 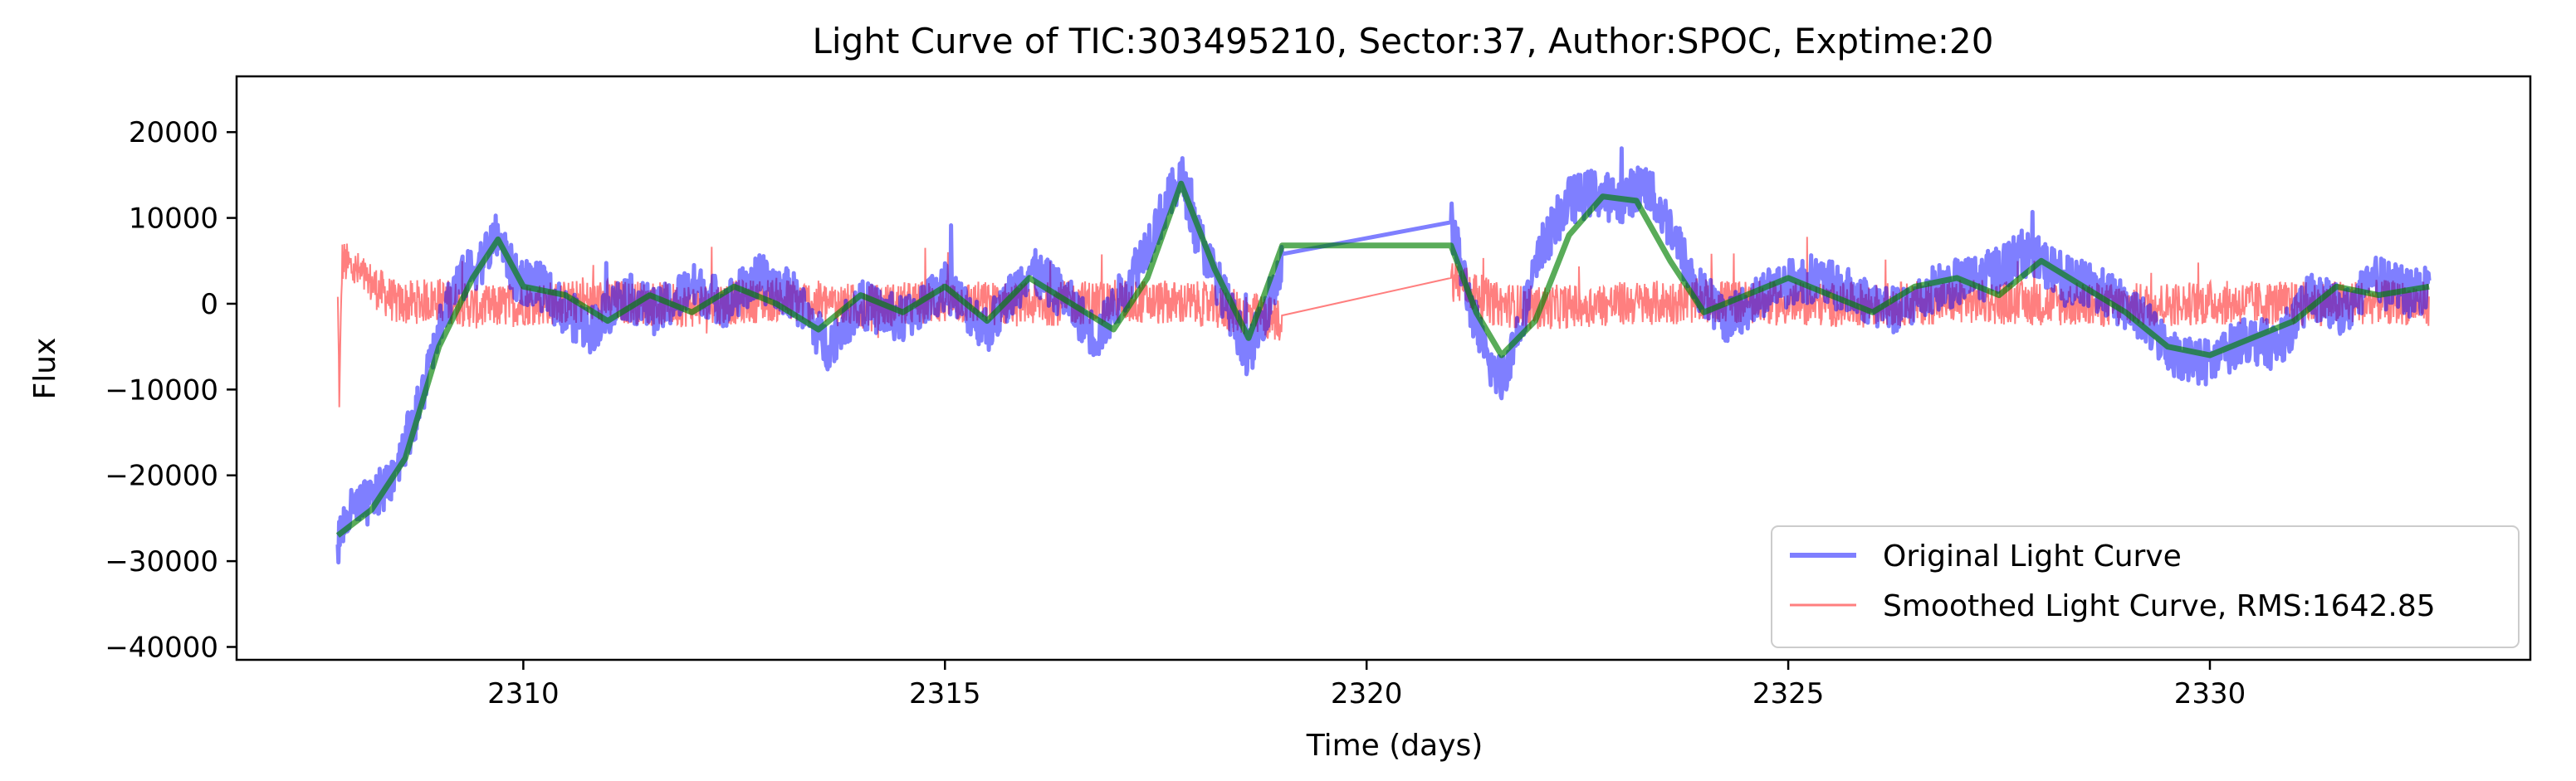 What do you see at coordinates (161, 561) in the screenshot?
I see `y-tick-label: −30000` at bounding box center [161, 561].